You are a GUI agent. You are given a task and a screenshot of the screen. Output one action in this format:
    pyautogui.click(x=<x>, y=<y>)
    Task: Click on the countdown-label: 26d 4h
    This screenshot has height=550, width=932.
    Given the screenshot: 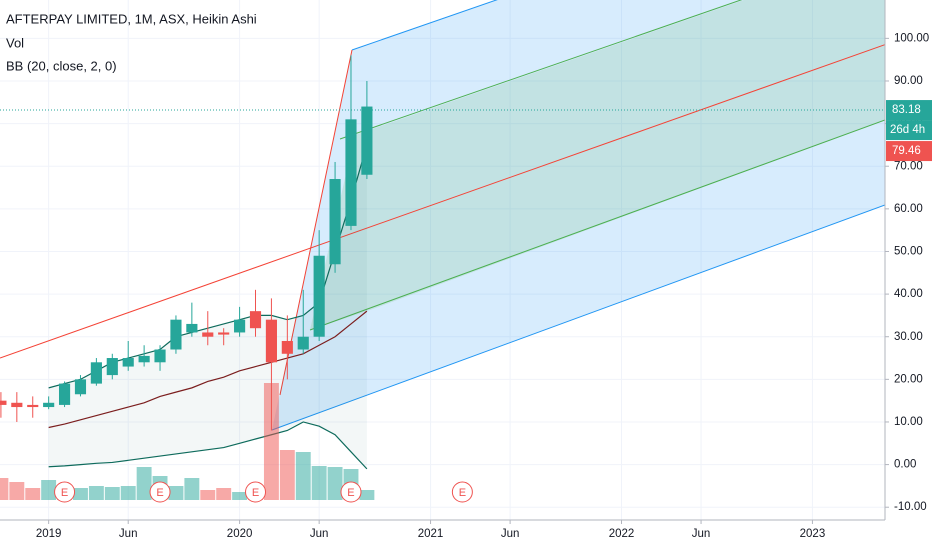 What is the action you would take?
    pyautogui.click(x=907, y=130)
    